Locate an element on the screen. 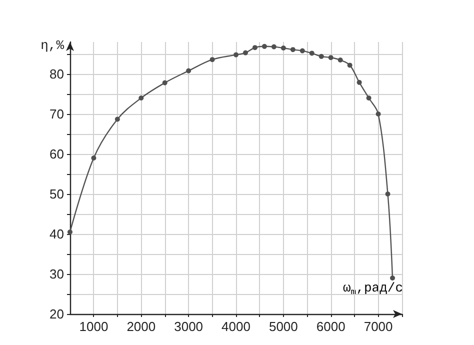 Image resolution: width=474 pixels, height=345 pixels. x-tick-label: 7000 is located at coordinates (378, 326).